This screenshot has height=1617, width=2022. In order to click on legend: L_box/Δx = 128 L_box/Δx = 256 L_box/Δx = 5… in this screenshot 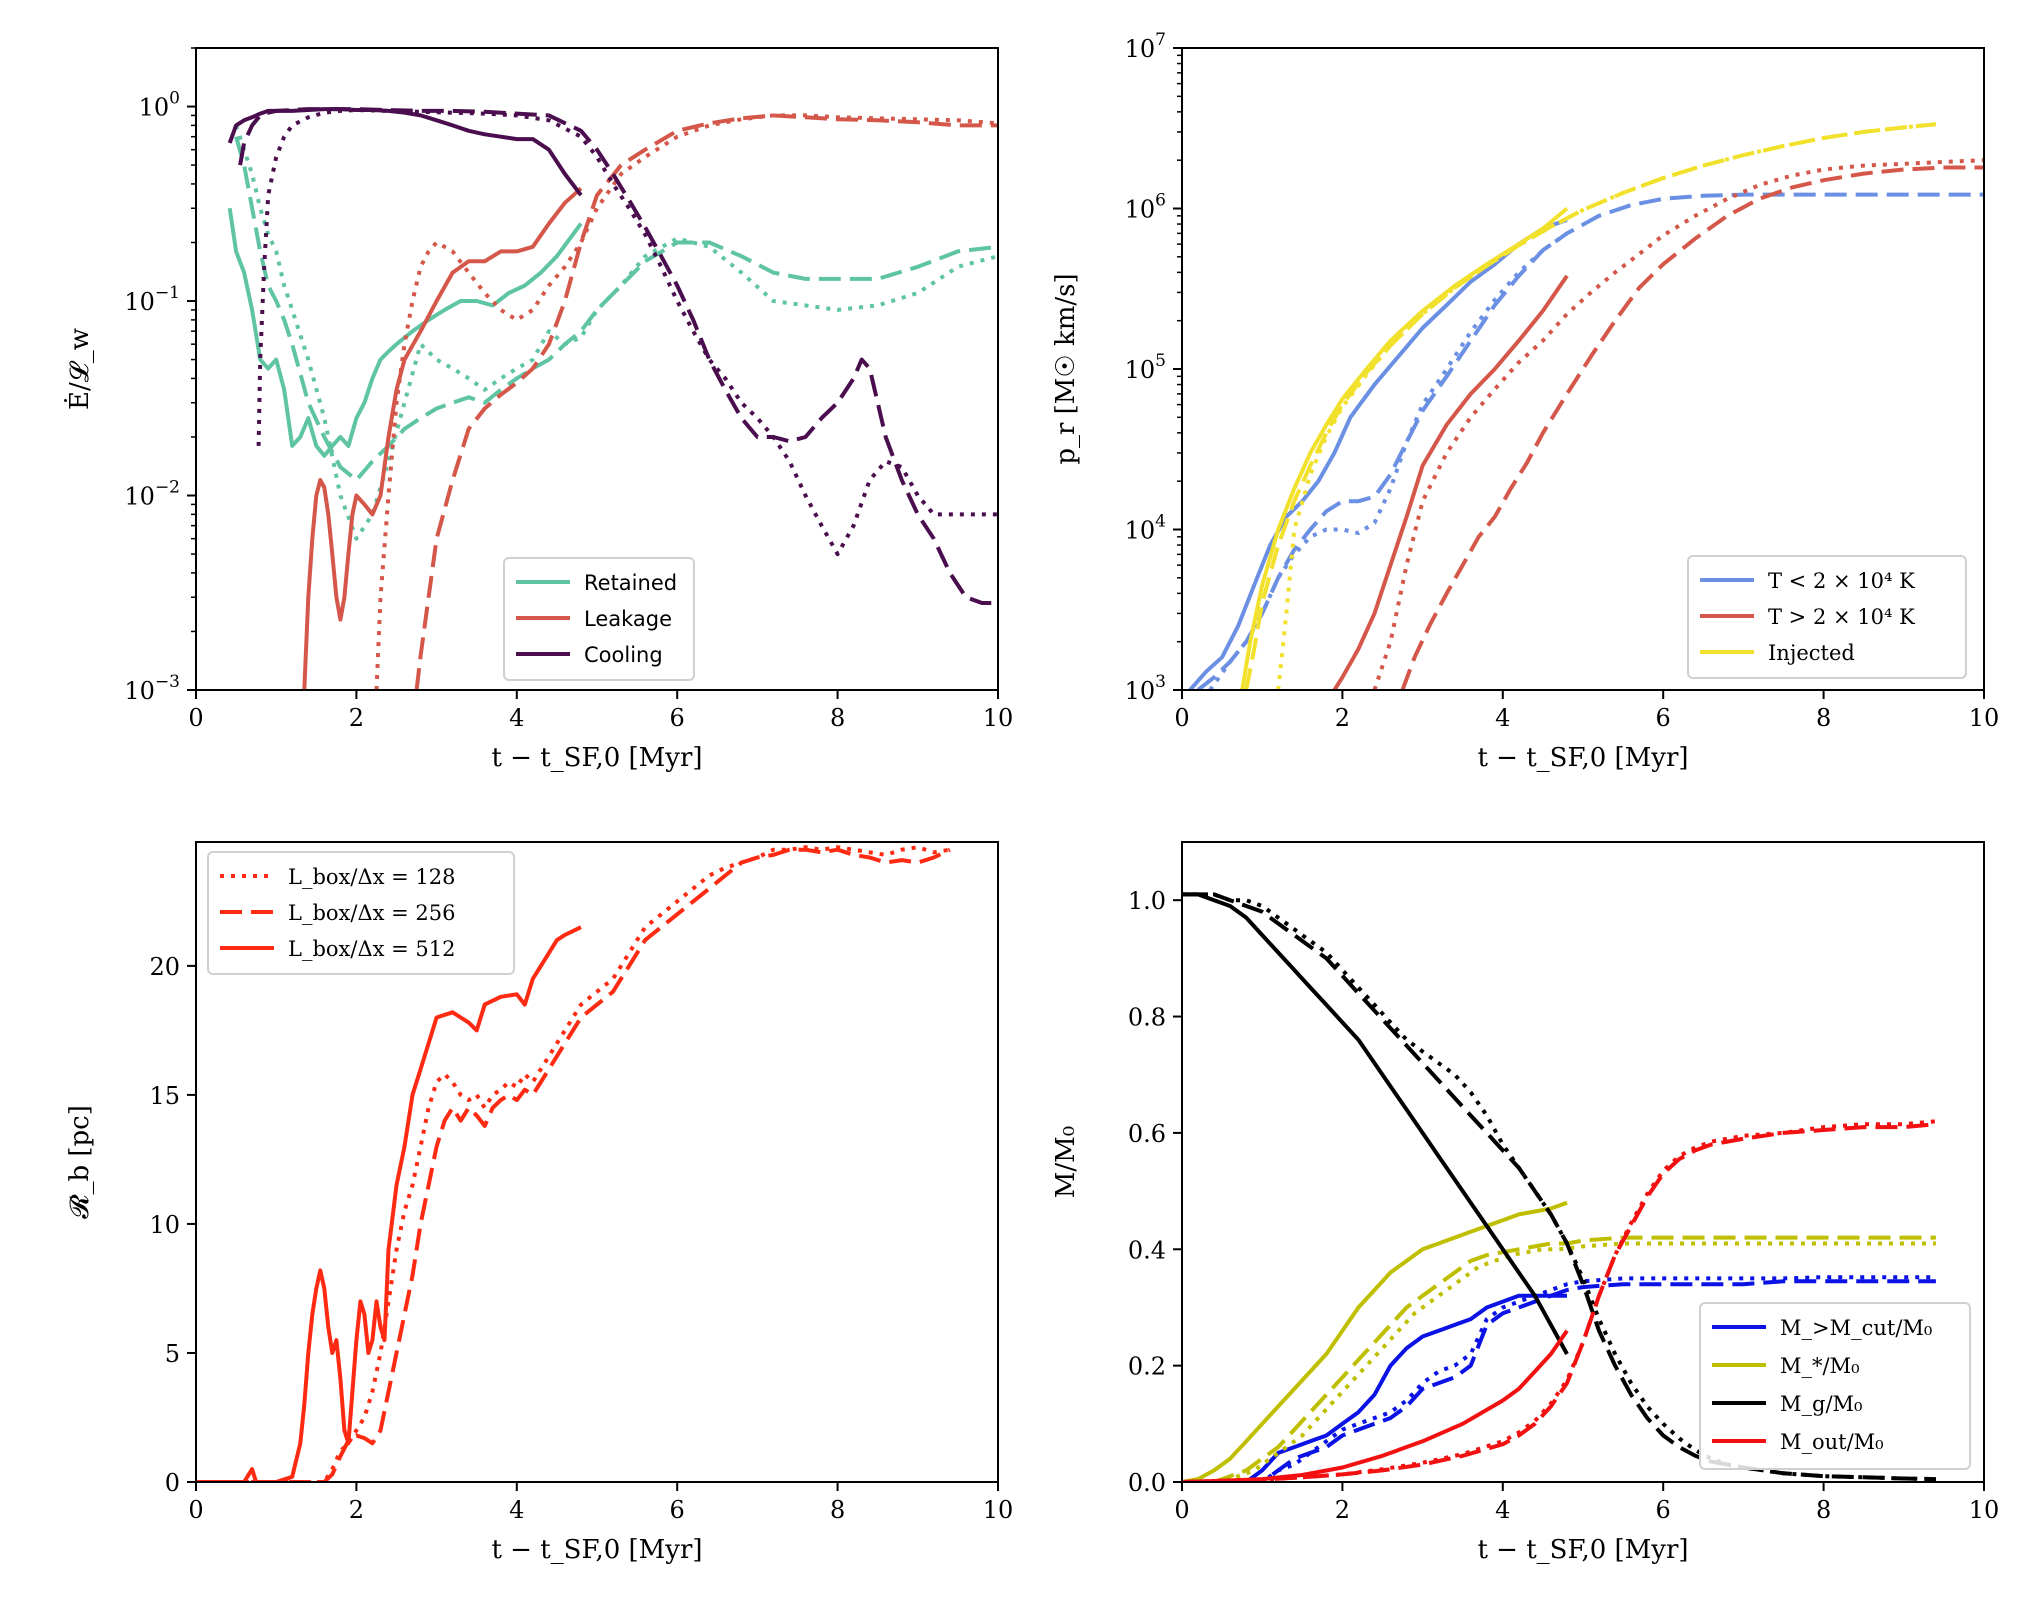, I will do `click(361, 913)`.